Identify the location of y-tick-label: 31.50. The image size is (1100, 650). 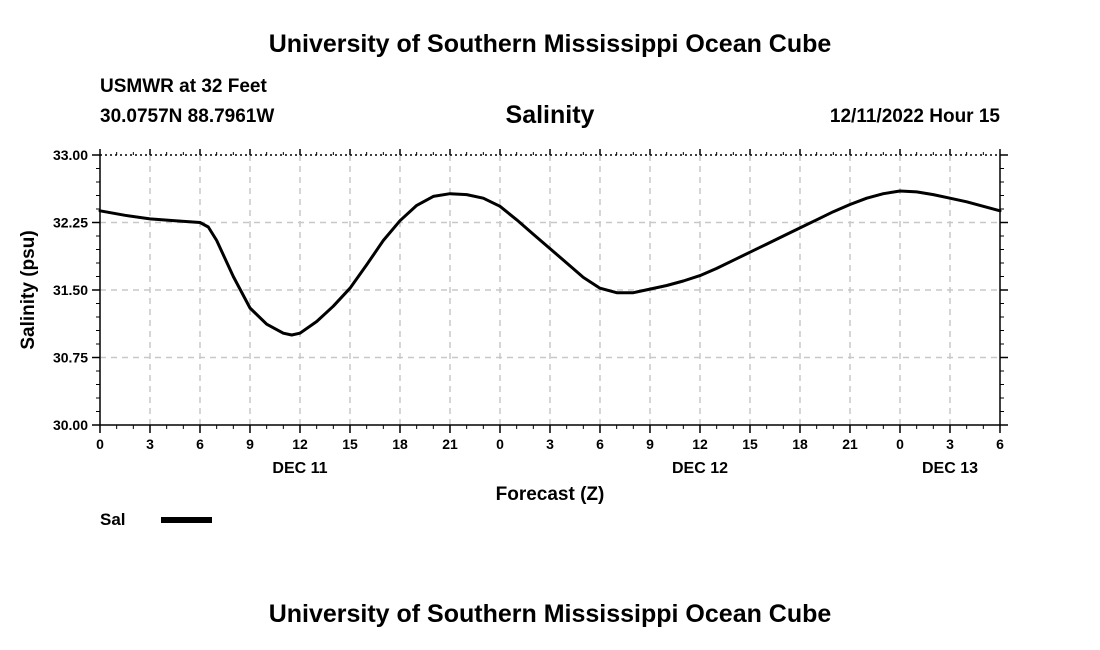
(70, 290).